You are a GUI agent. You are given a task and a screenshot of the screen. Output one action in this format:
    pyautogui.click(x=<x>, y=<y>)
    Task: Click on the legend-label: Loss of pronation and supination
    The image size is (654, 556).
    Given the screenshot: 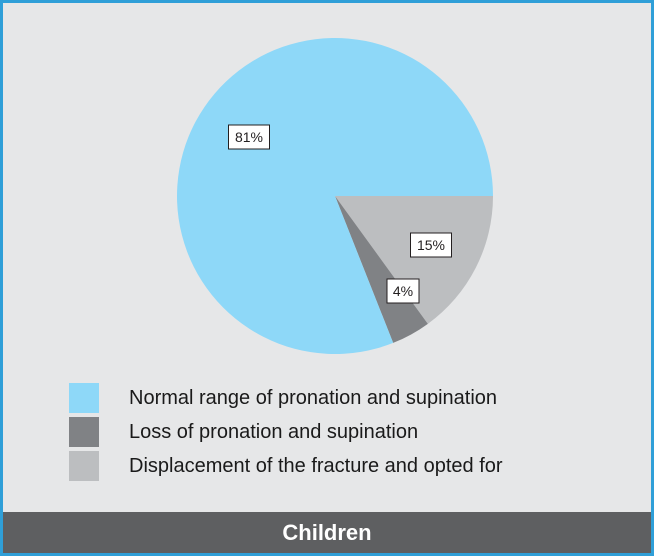 What is the action you would take?
    pyautogui.click(x=274, y=431)
    